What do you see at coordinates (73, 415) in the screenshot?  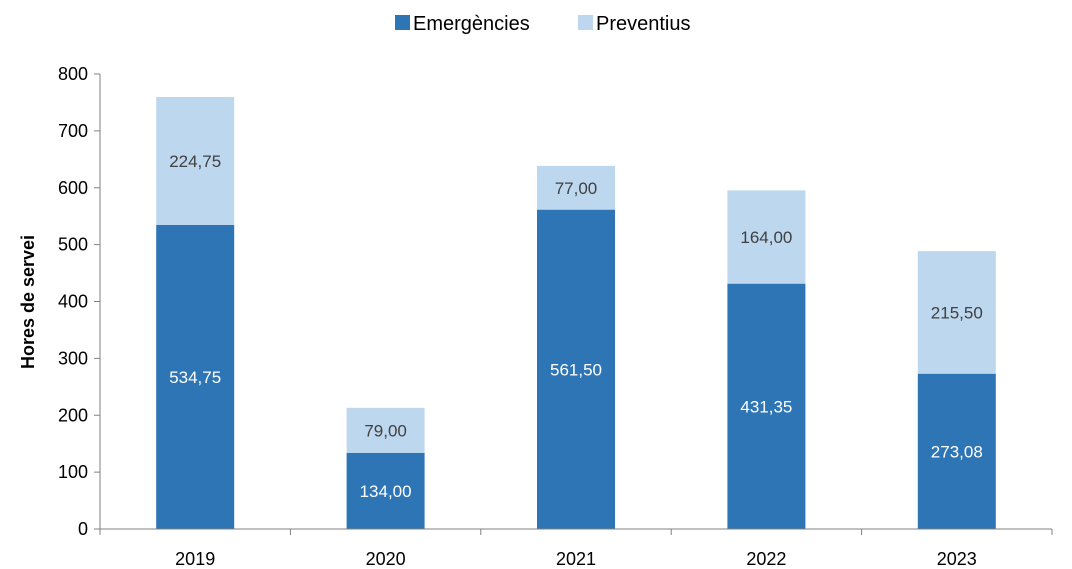 I see `y-tick-label: 200` at bounding box center [73, 415].